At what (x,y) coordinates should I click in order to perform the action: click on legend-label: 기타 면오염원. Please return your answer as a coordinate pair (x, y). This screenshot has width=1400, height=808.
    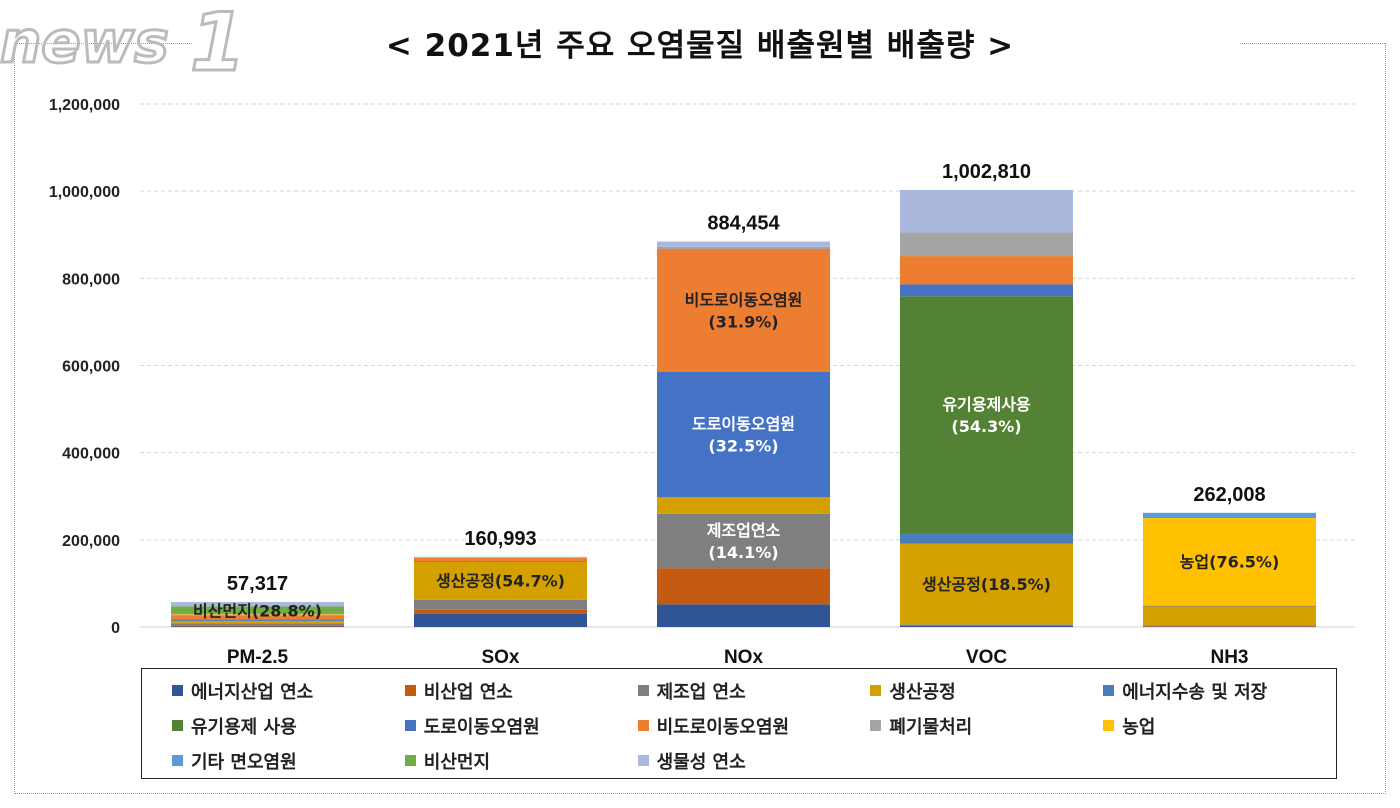
    Looking at the image, I should click on (244, 762).